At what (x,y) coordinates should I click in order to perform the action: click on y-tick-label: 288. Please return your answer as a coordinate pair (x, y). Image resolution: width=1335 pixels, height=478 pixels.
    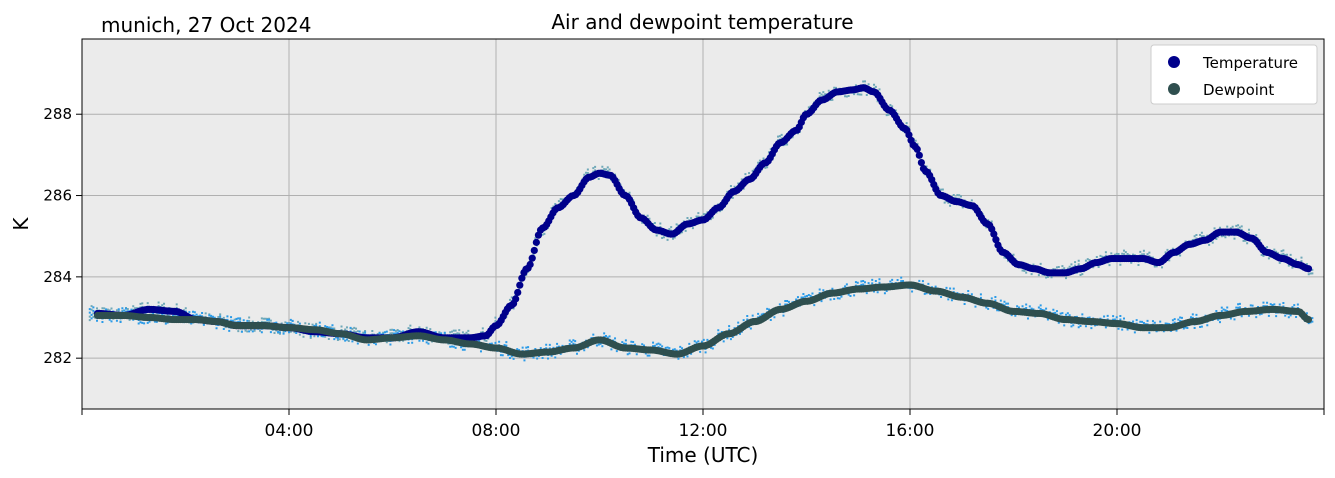
    Looking at the image, I should click on (57, 114).